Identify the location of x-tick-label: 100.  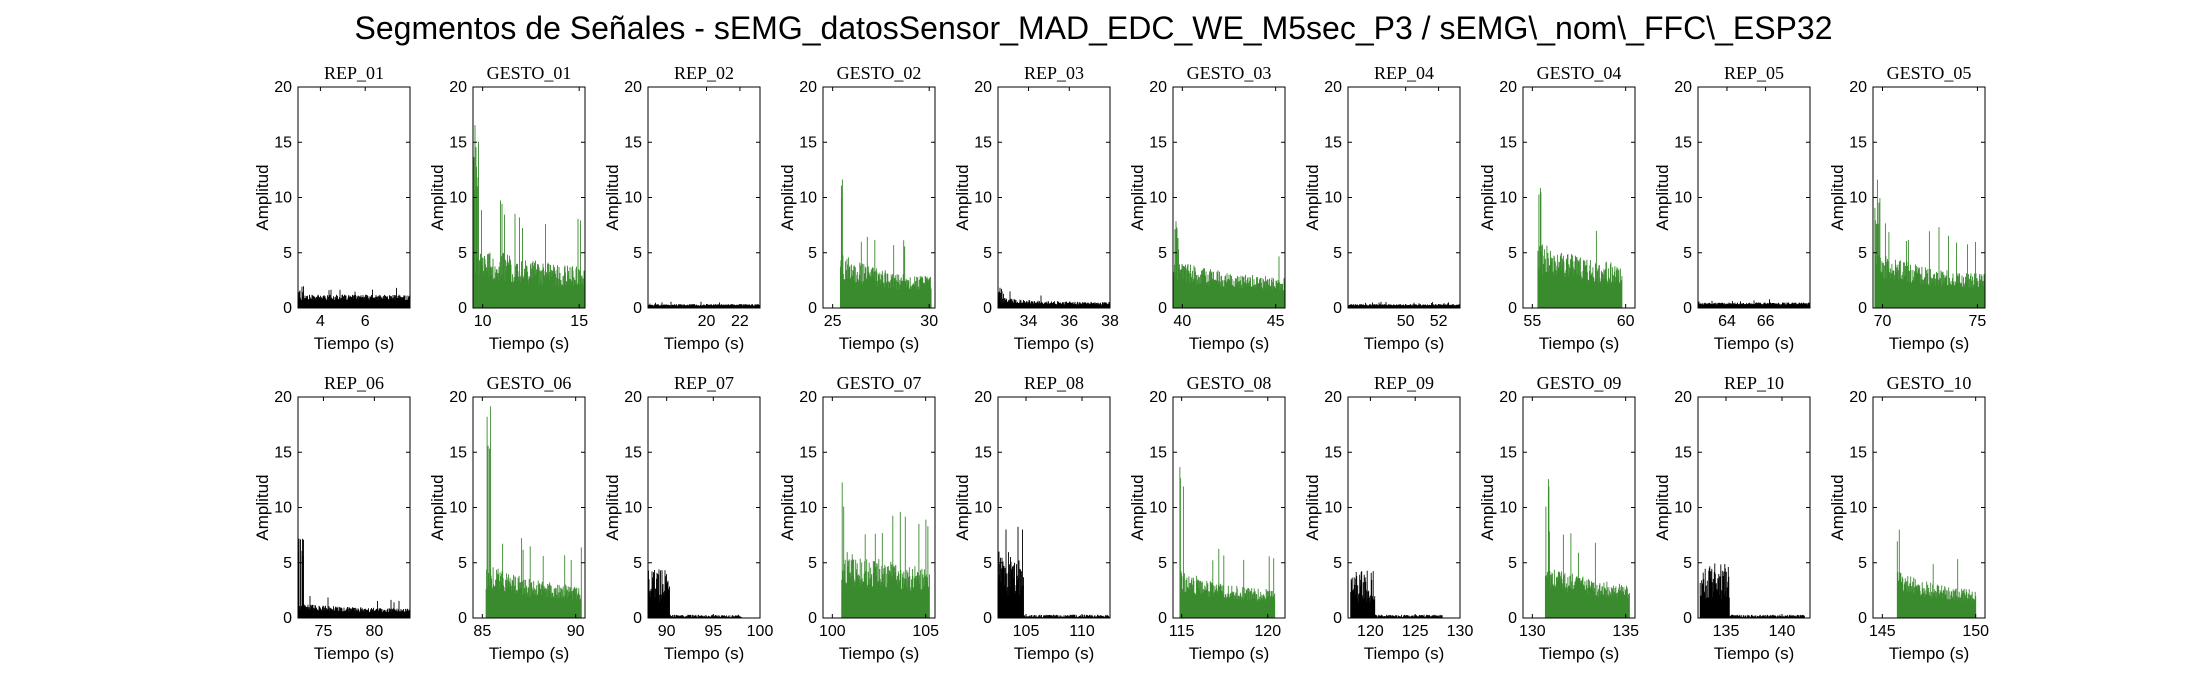
(832, 631).